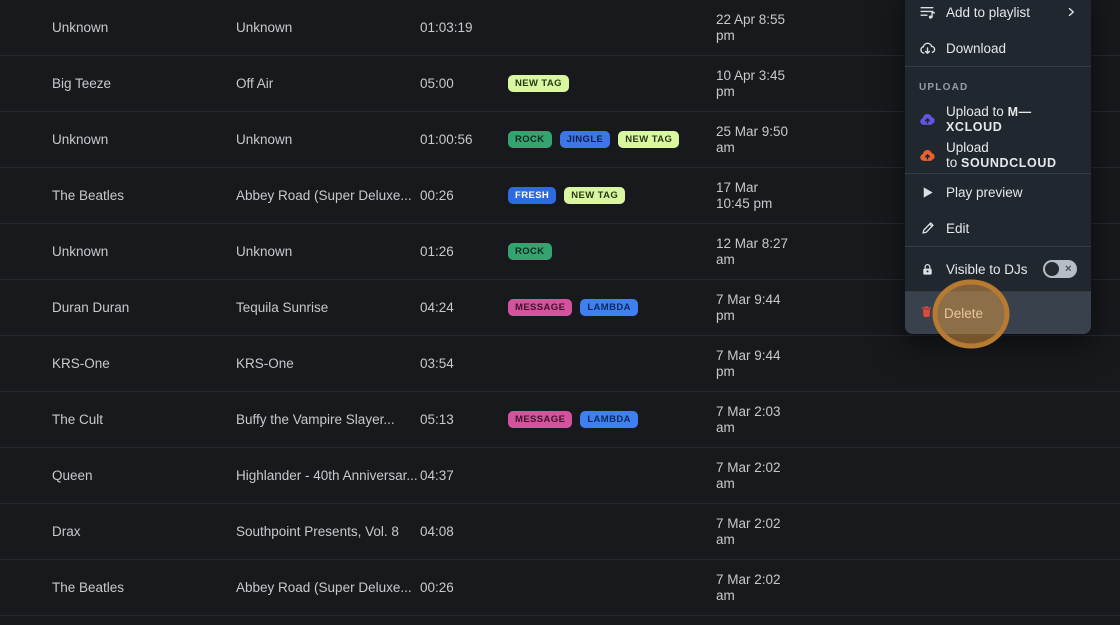 The width and height of the screenshot is (1120, 625). Describe the element at coordinates (72, 475) in the screenshot. I see `artist-cell: Queen` at that location.